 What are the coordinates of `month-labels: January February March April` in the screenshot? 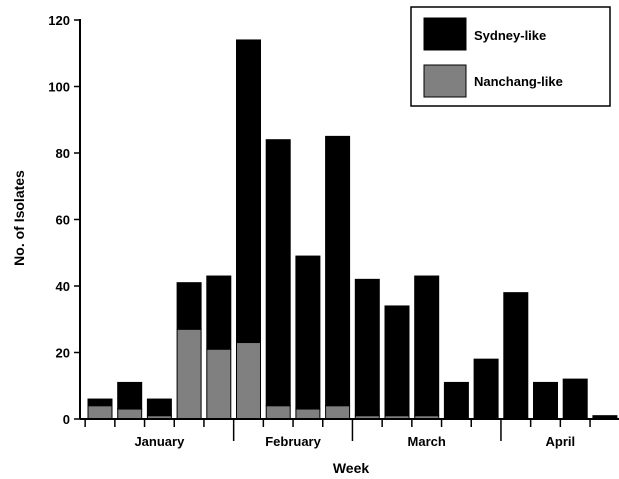 It's located at (354, 441).